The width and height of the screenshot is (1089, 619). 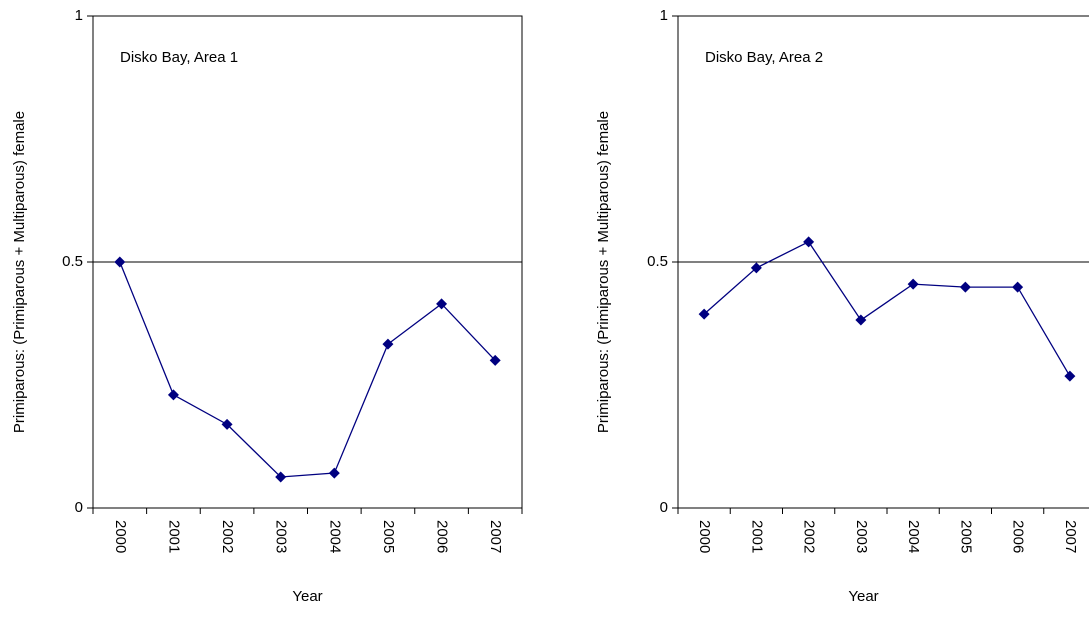 I want to click on annotation: Disko Bay, Area 2, so click(x=764, y=57).